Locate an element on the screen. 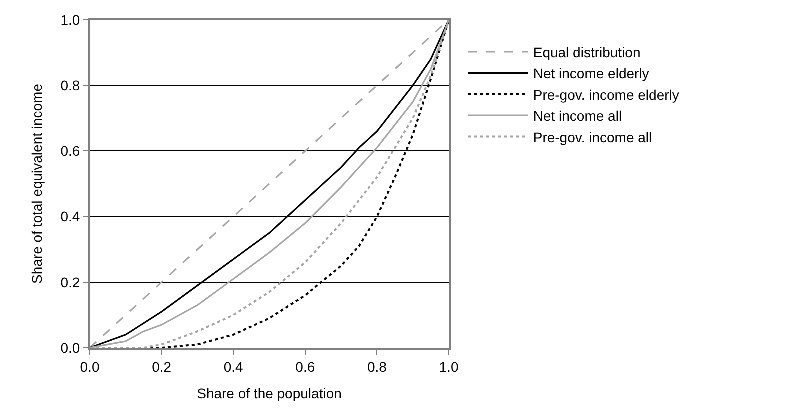 Image resolution: width=799 pixels, height=420 pixels. x-tick-label: 0.6 is located at coordinates (306, 366).